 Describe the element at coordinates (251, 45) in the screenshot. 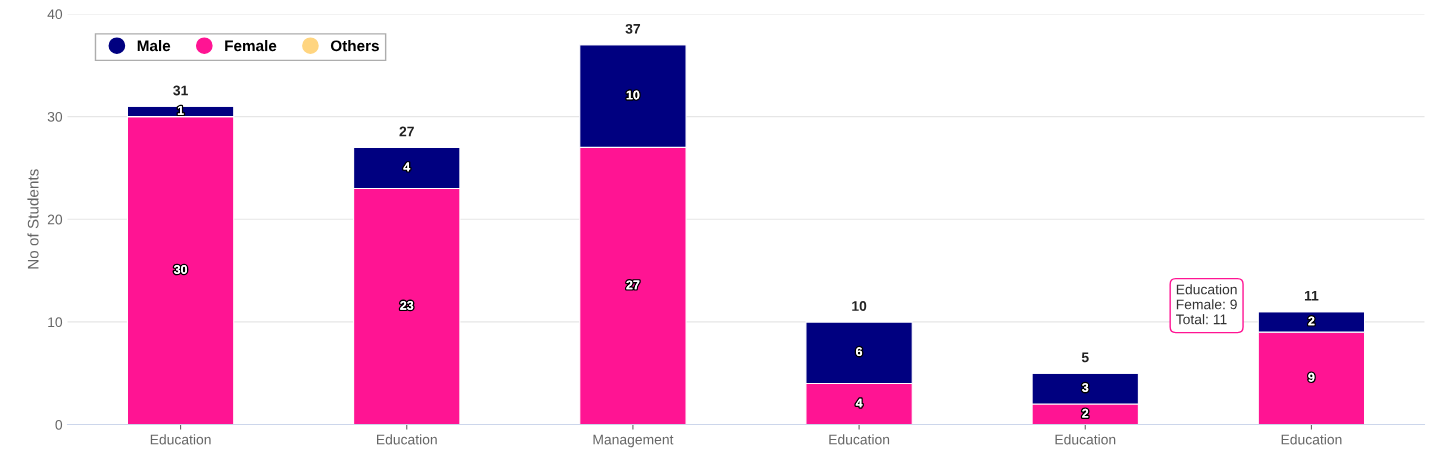

I see `legend-label: Female` at that location.